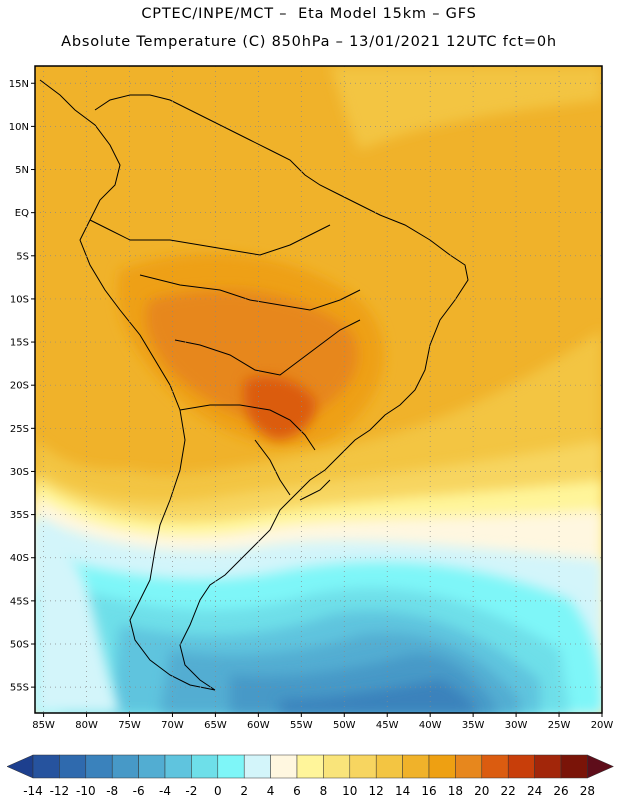 The image size is (618, 800). Describe the element at coordinates (19, 84) in the screenshot. I see `latitude-label: 15N` at that location.